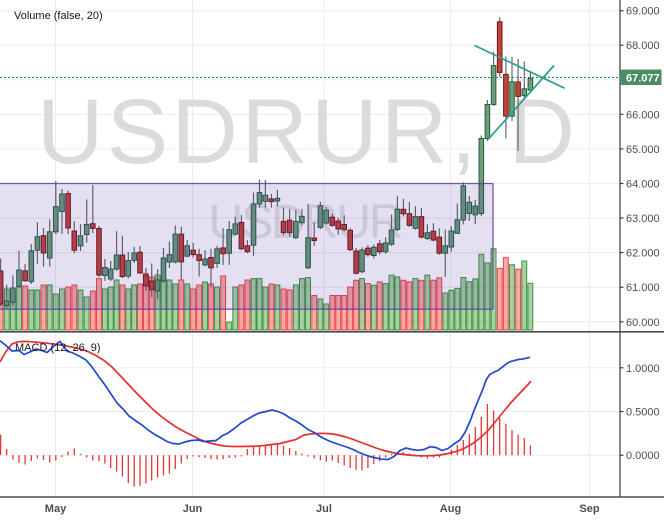 This screenshot has height=524, width=664. What do you see at coordinates (450, 509) in the screenshot?
I see `svg-text: Aug` at bounding box center [450, 509].